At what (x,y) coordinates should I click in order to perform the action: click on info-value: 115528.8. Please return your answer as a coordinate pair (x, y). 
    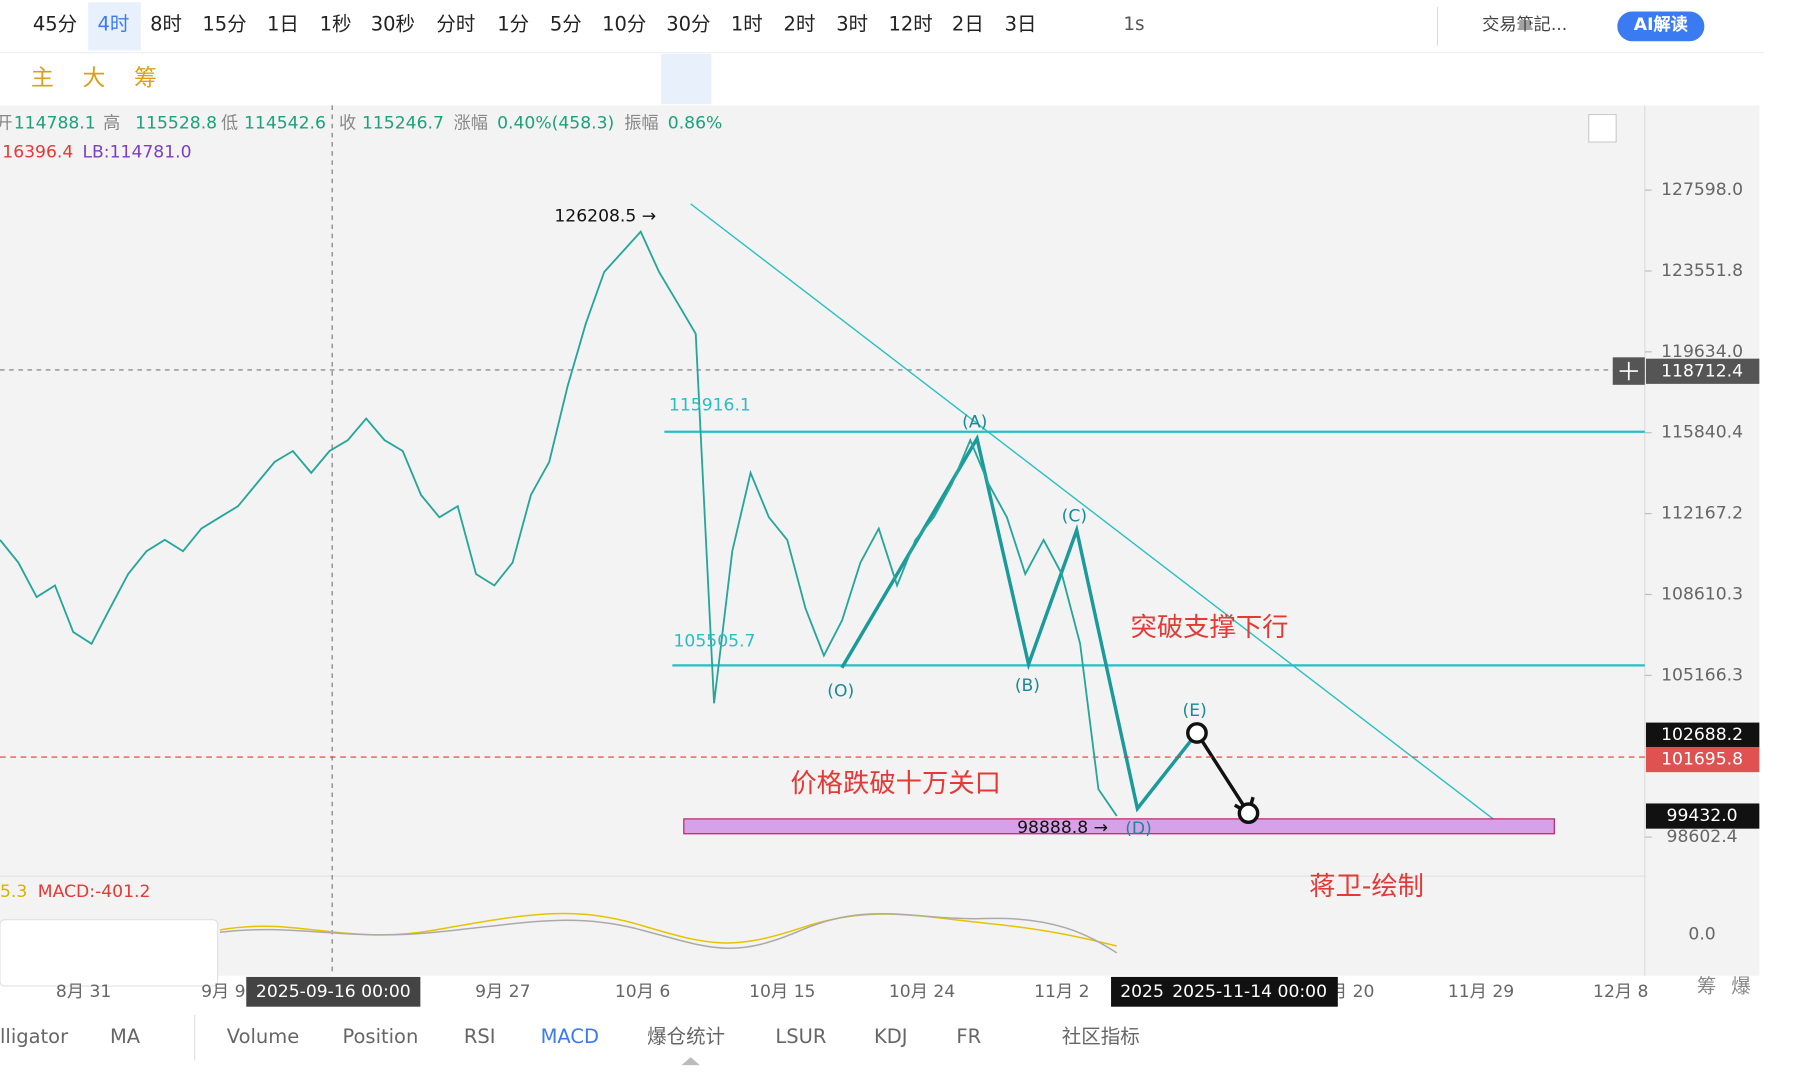
    Looking at the image, I should click on (176, 124).